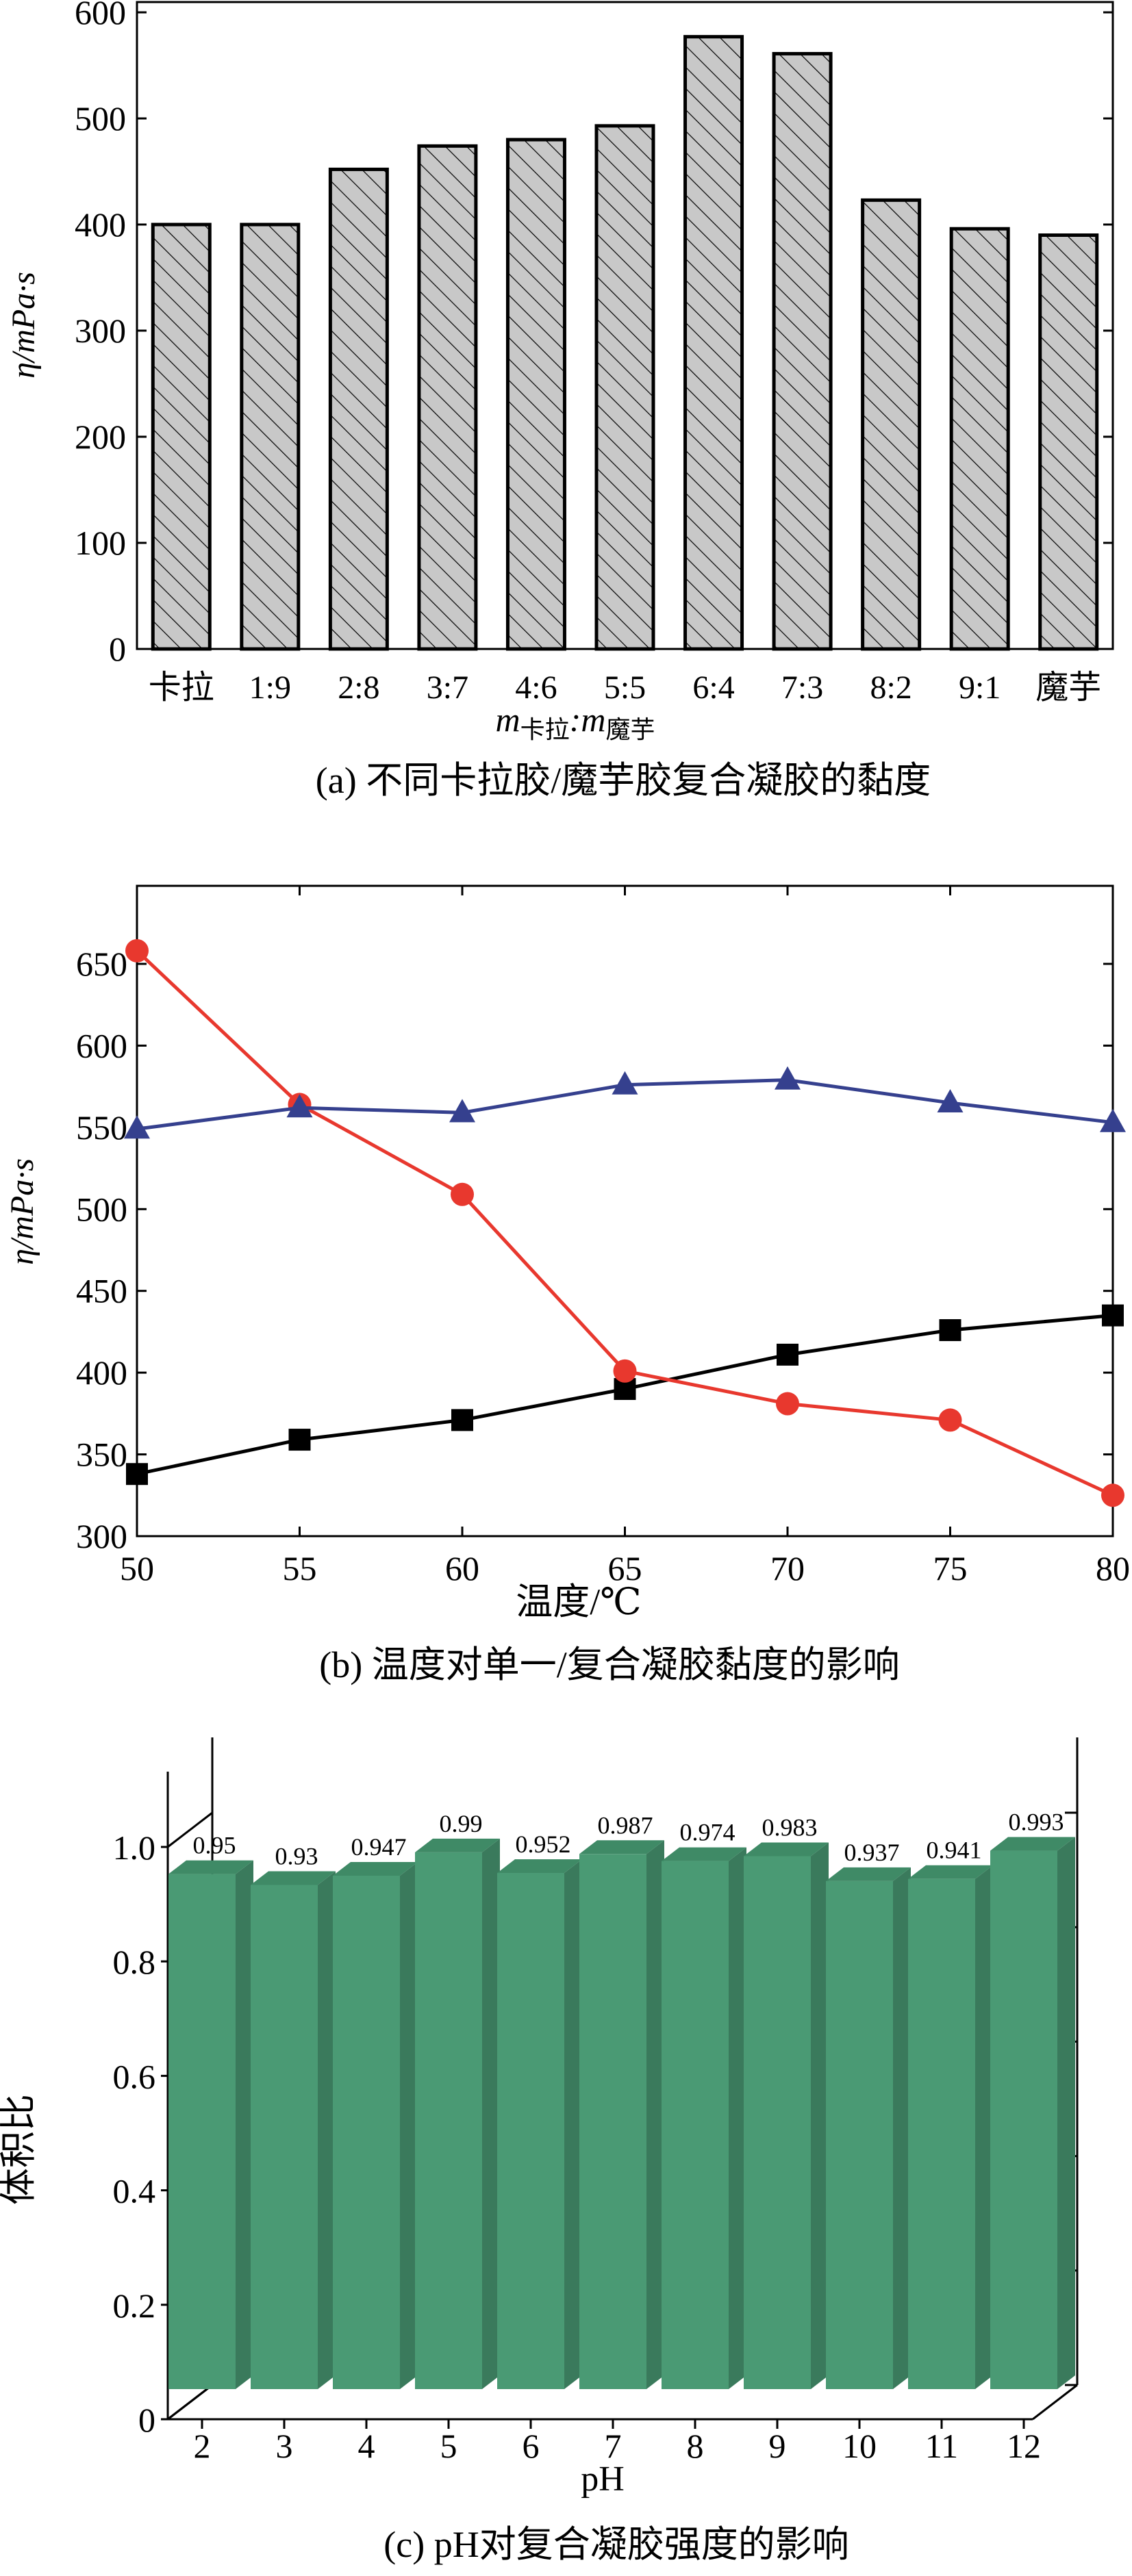  Describe the element at coordinates (802, 687) in the screenshot. I see `x-tick-label: 7:3` at that location.